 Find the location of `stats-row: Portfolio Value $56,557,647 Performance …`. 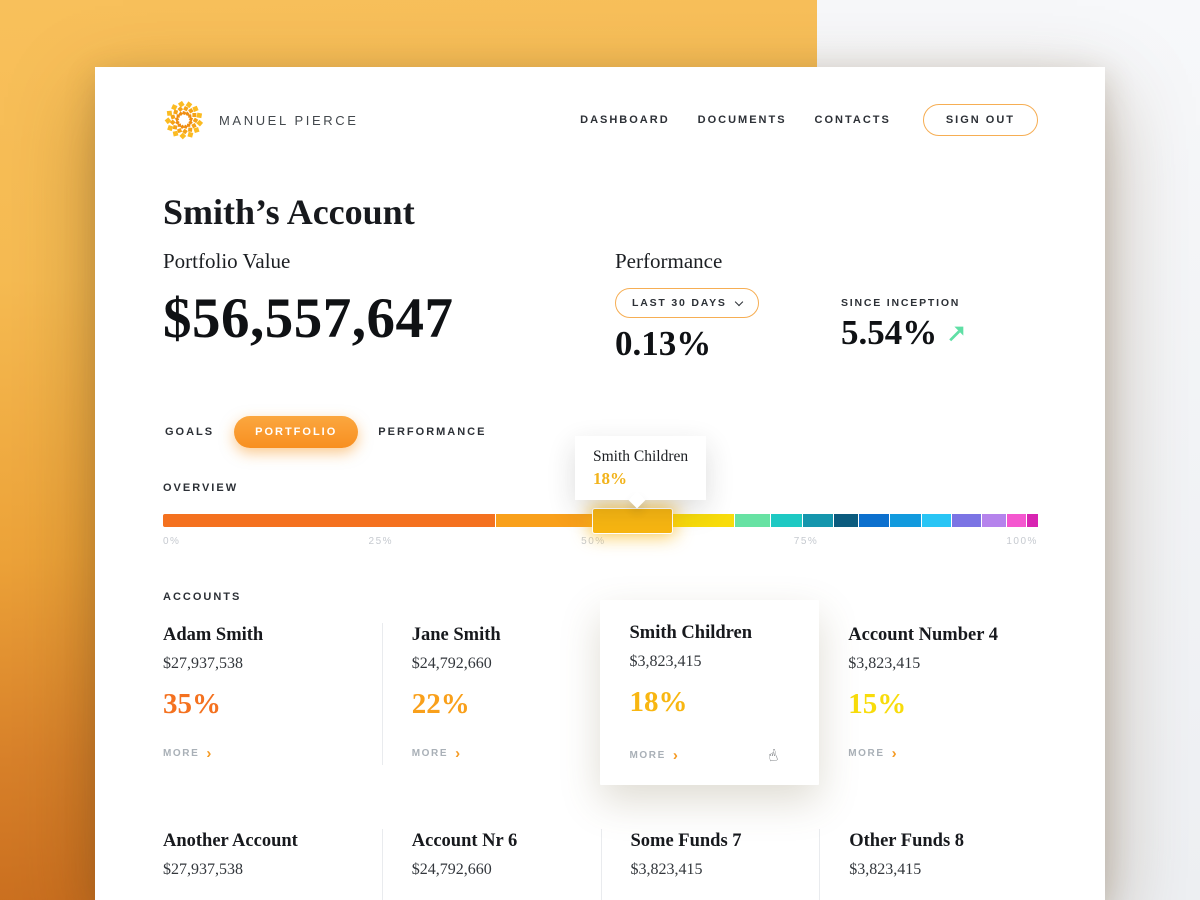

stats-row: Portfolio Value $56,557,647 Performance … is located at coordinates (600, 306).